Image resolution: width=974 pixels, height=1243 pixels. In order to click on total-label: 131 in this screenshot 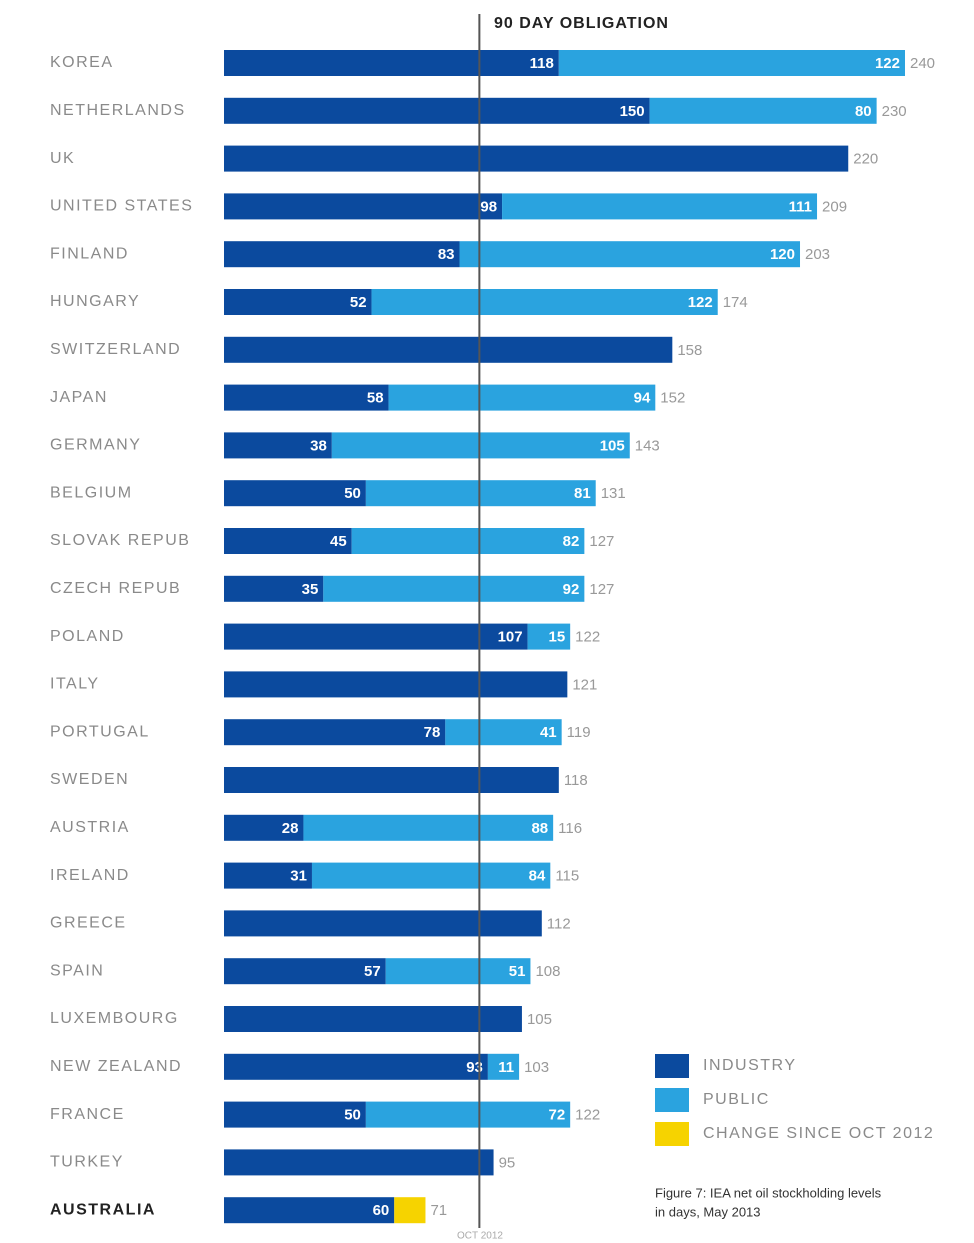, I will do `click(613, 493)`.